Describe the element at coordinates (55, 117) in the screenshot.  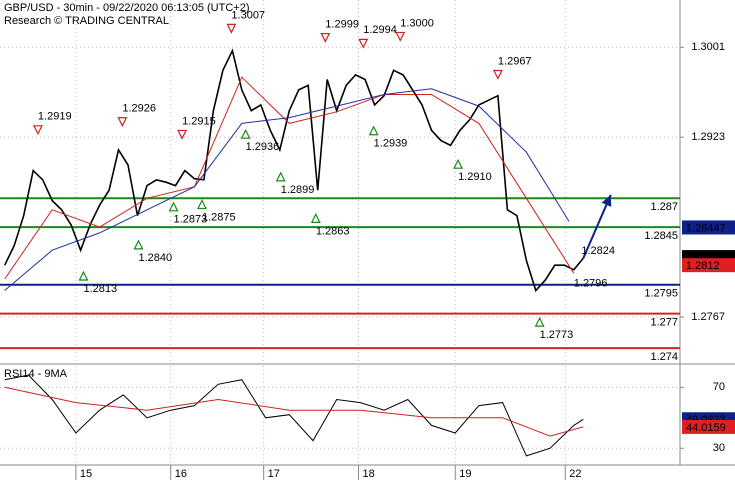
I see `pivot-label: 1.2919` at that location.